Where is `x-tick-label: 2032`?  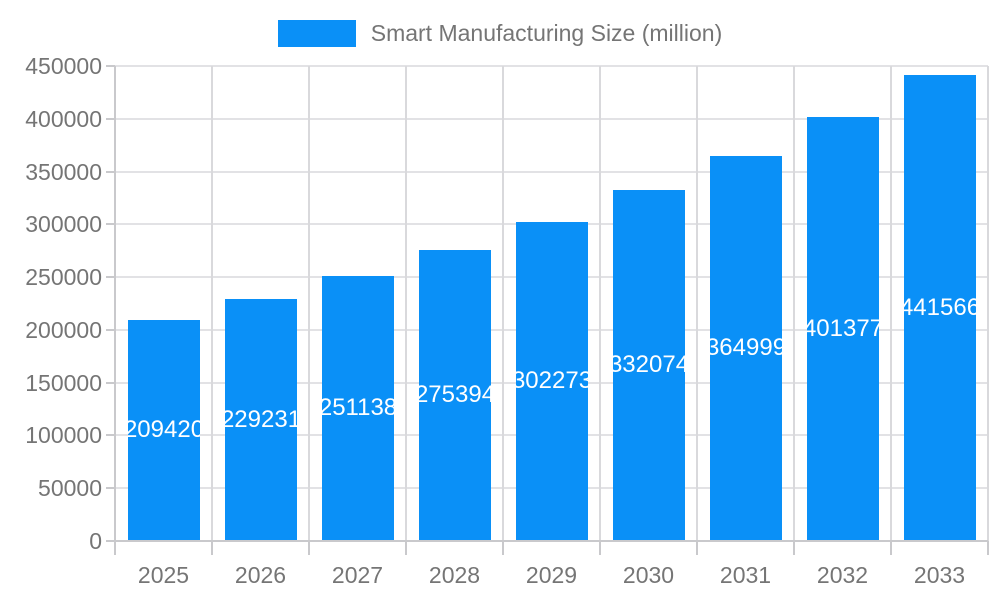 x-tick-label: 2032 is located at coordinates (842, 575).